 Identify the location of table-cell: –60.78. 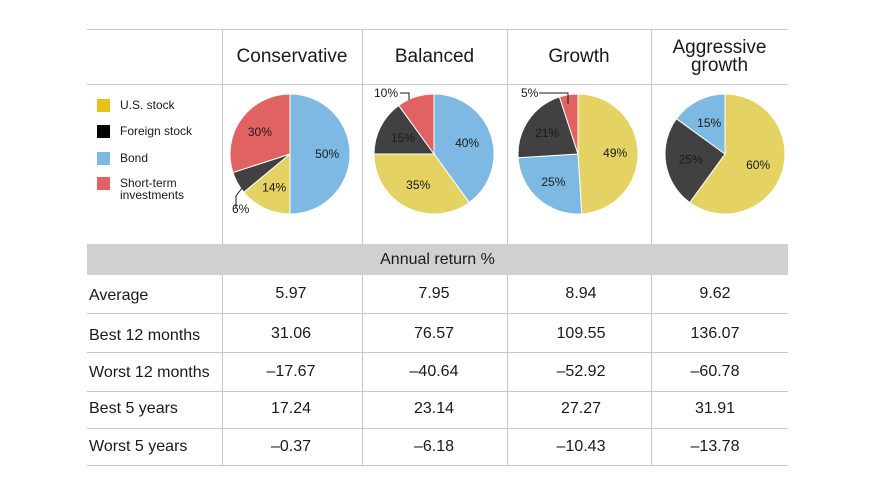
(715, 371).